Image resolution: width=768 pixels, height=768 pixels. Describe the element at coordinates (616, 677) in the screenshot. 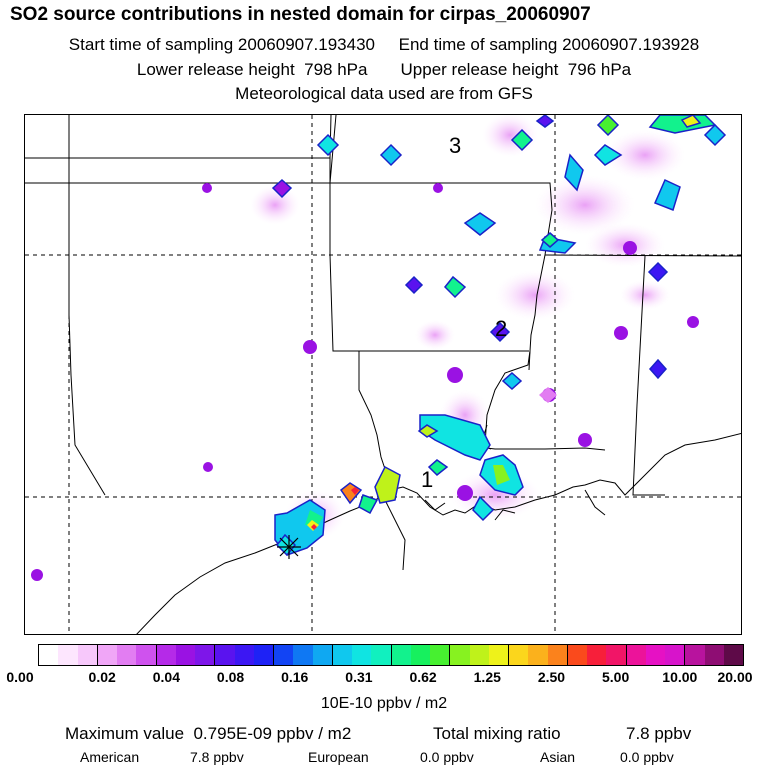

I see `colorbar-tick-label: 5.00` at that location.